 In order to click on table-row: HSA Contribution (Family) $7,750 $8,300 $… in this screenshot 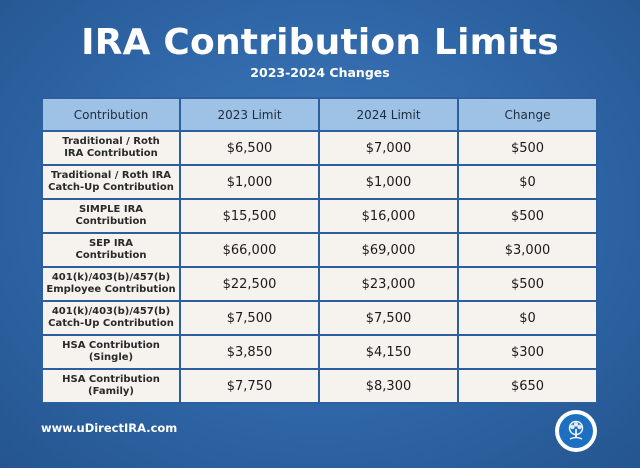, I will do `click(319, 386)`.